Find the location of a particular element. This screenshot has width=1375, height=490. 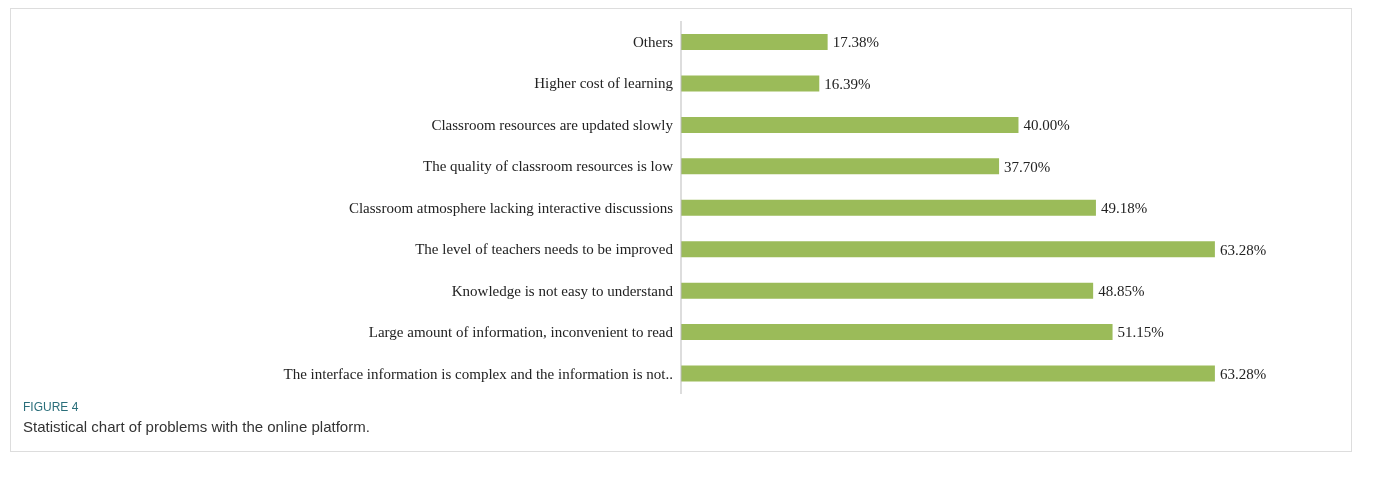

data-label: 37.70% is located at coordinates (1027, 166).